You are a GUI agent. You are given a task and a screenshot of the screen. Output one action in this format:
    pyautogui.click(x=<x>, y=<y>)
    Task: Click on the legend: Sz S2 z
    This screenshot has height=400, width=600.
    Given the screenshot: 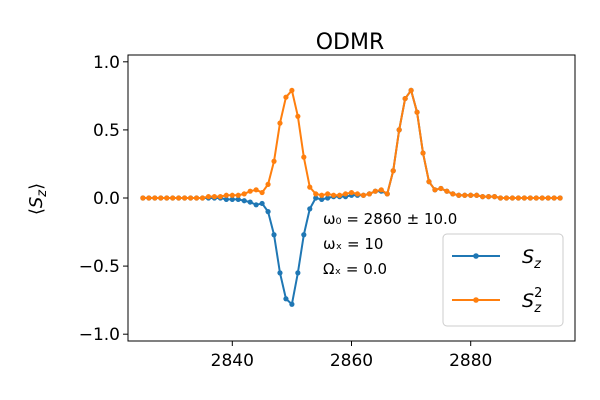 What is the action you would take?
    pyautogui.click(x=503, y=280)
    